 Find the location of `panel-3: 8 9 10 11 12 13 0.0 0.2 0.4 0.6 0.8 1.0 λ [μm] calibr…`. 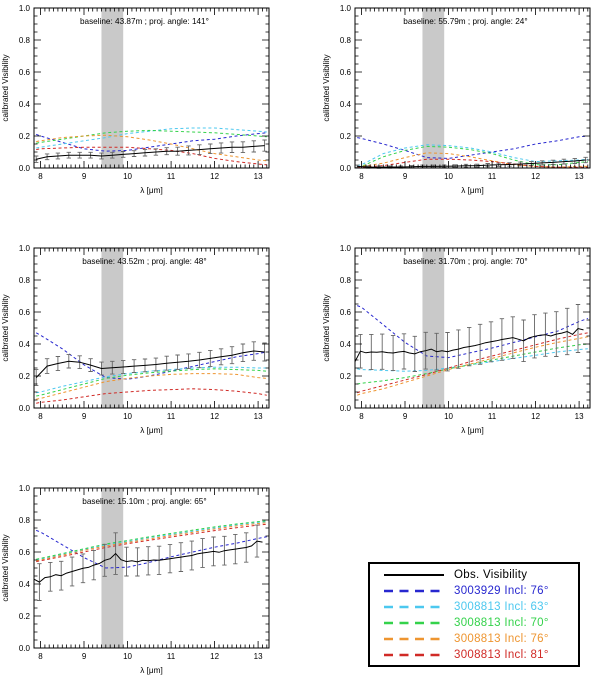

panel-3: 8 9 10 11 12 13 0.0 0.2 0.4 0.6 0.8 1.0 λ [μm] calibr… is located at coordinates (135, 339).